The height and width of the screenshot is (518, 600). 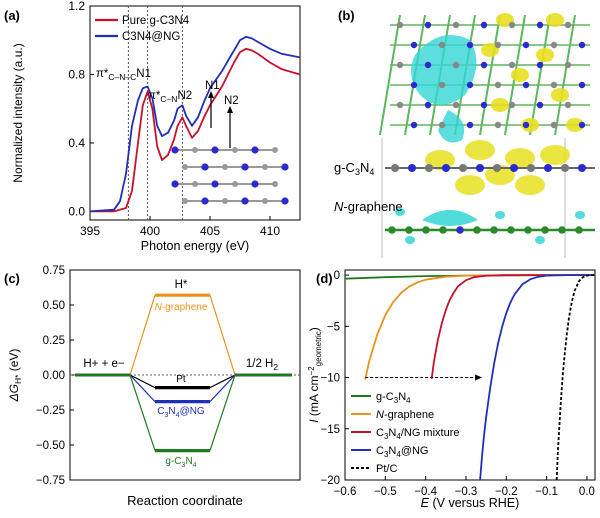 I want to click on y-tick-label: −5, so click(x=333, y=327).